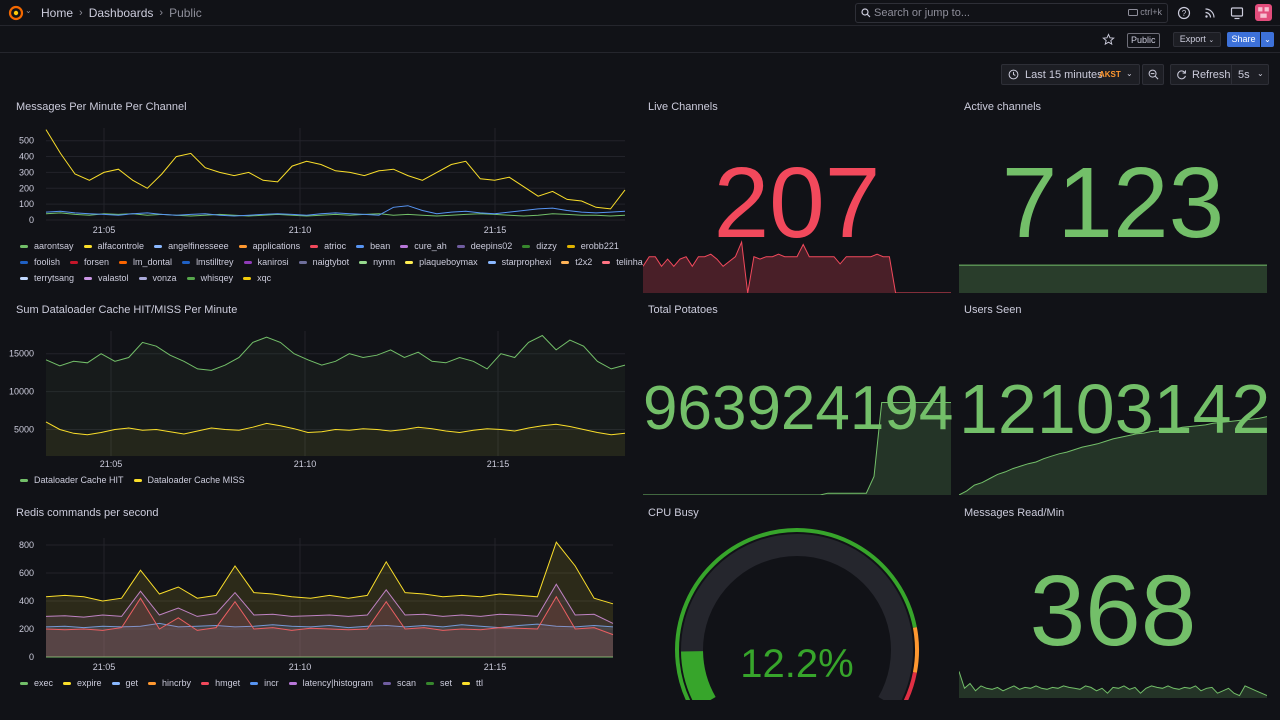 The height and width of the screenshot is (720, 1280). What do you see at coordinates (121, 13) in the screenshot?
I see `breadcrumb-dashboards: Dashboards` at bounding box center [121, 13].